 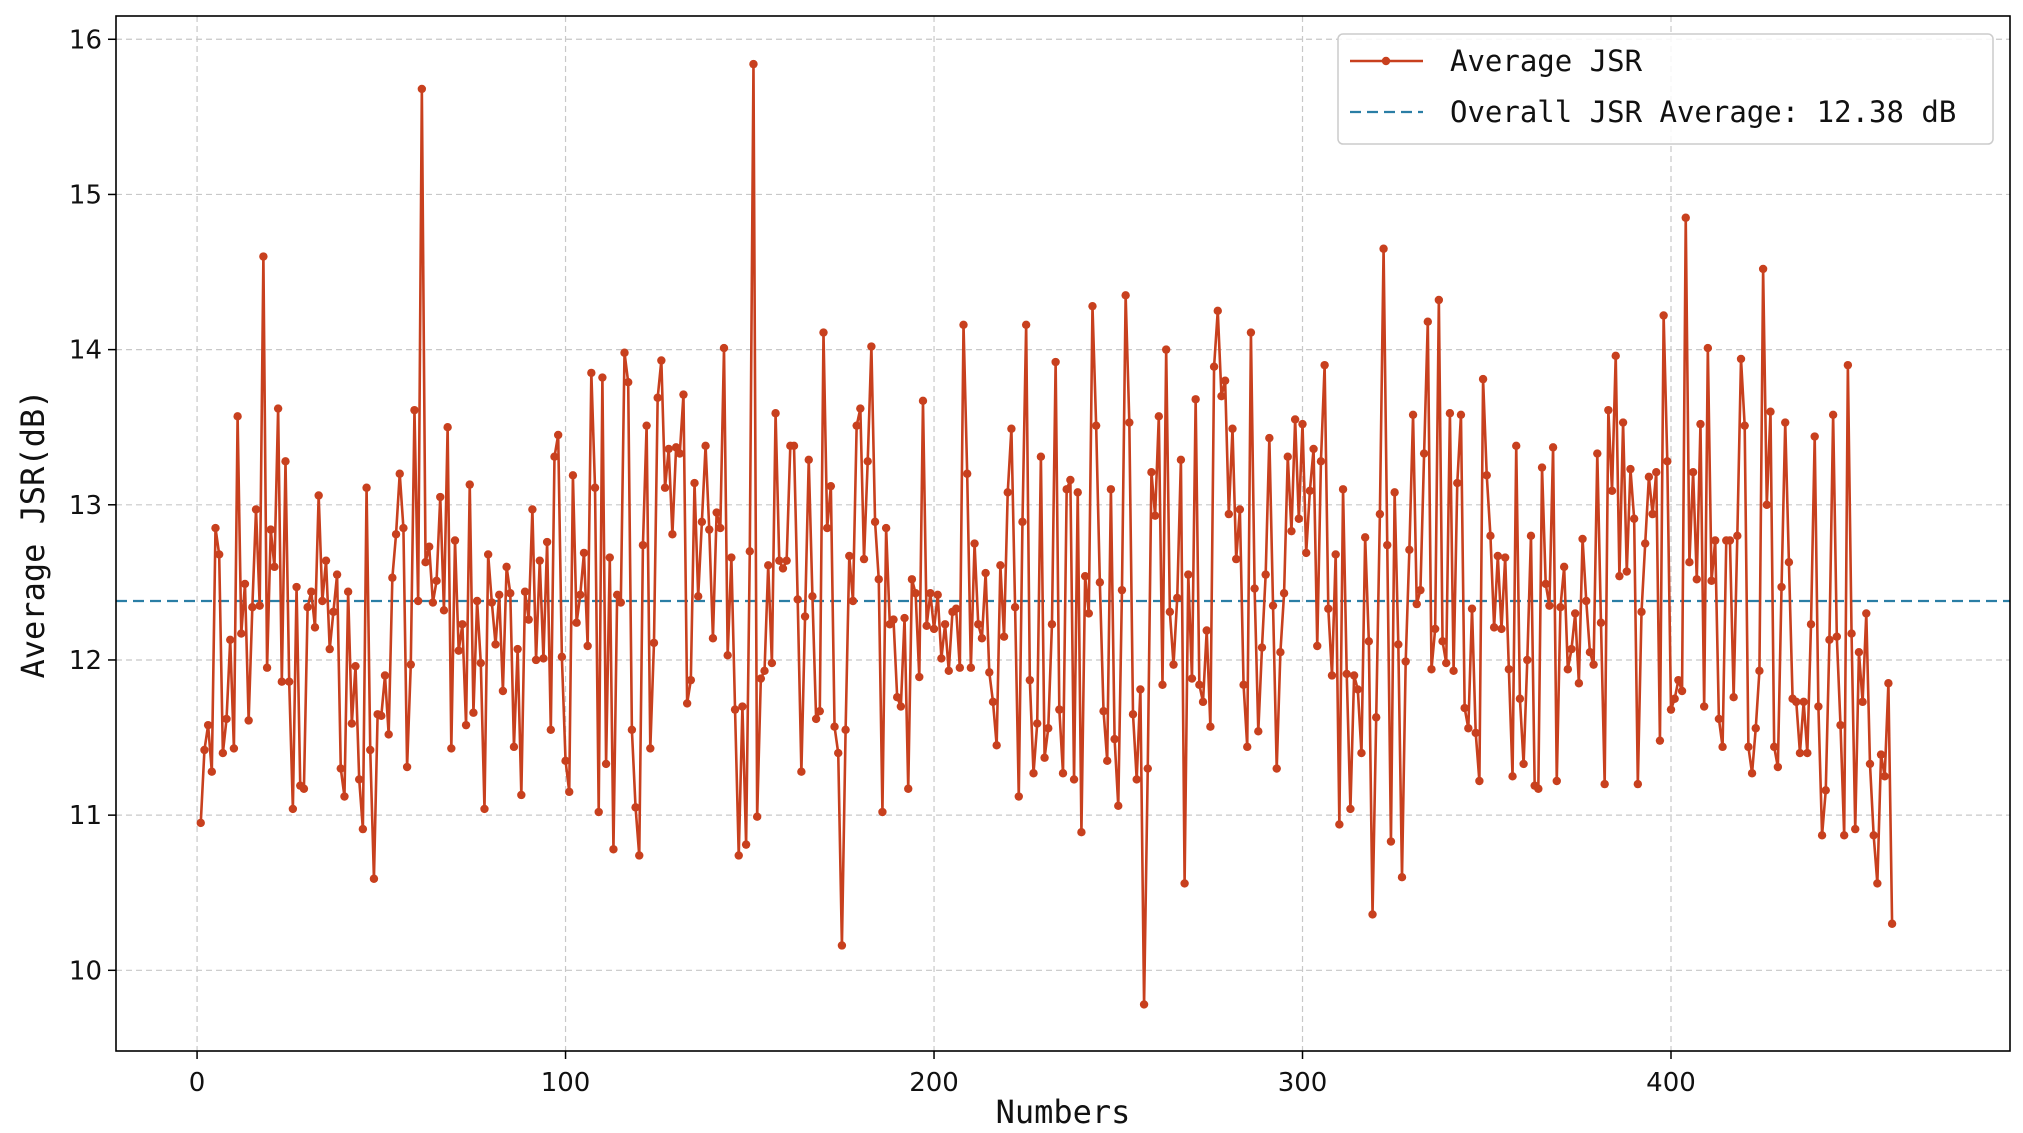 What do you see at coordinates (942, 1074) in the screenshot?
I see `x-axis-ticks: 0 100 200 300 400` at bounding box center [942, 1074].